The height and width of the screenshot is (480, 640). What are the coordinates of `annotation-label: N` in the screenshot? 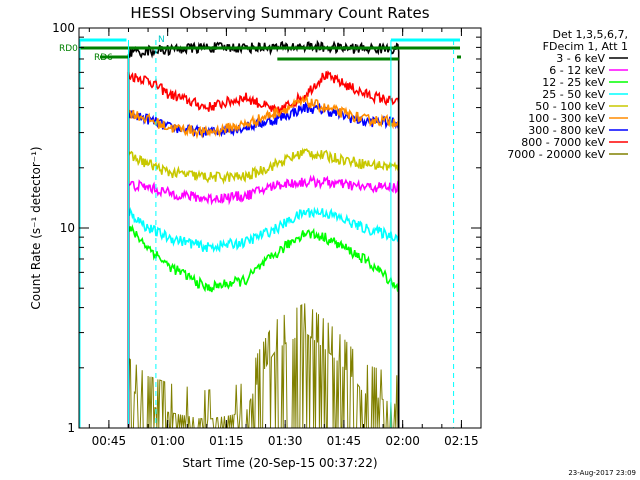 It's located at (161, 40).